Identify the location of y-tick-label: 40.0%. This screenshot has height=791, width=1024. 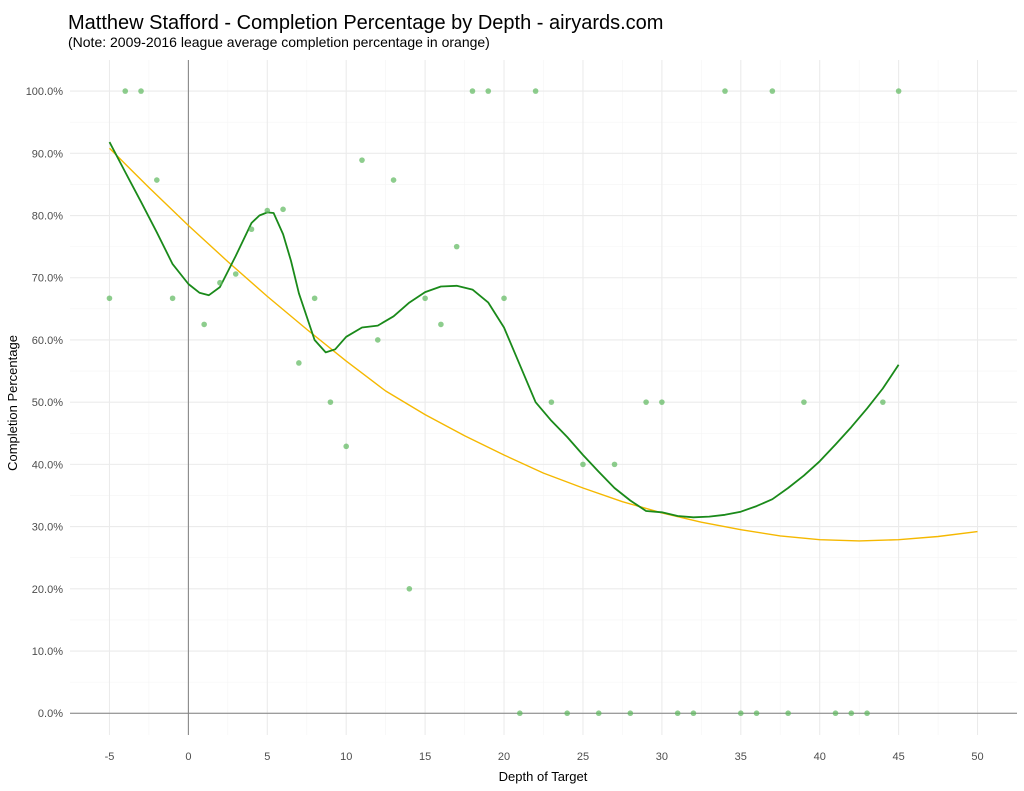
(47, 465).